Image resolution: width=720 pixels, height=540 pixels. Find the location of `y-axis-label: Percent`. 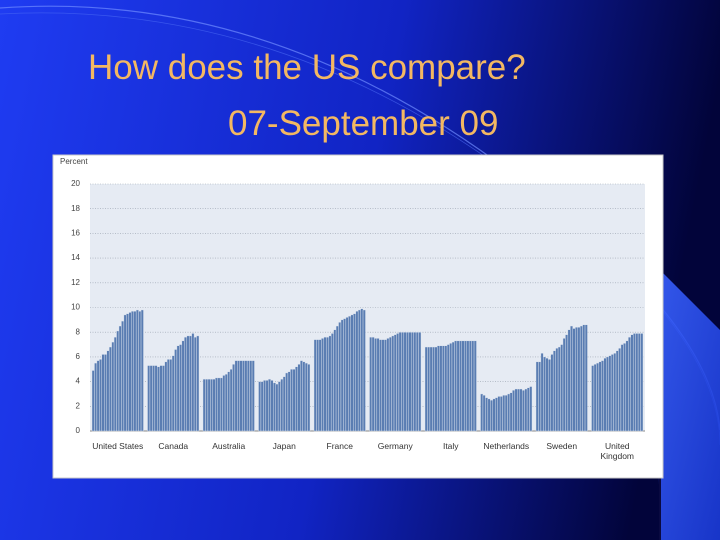

y-axis-label: Percent is located at coordinates (74, 161).